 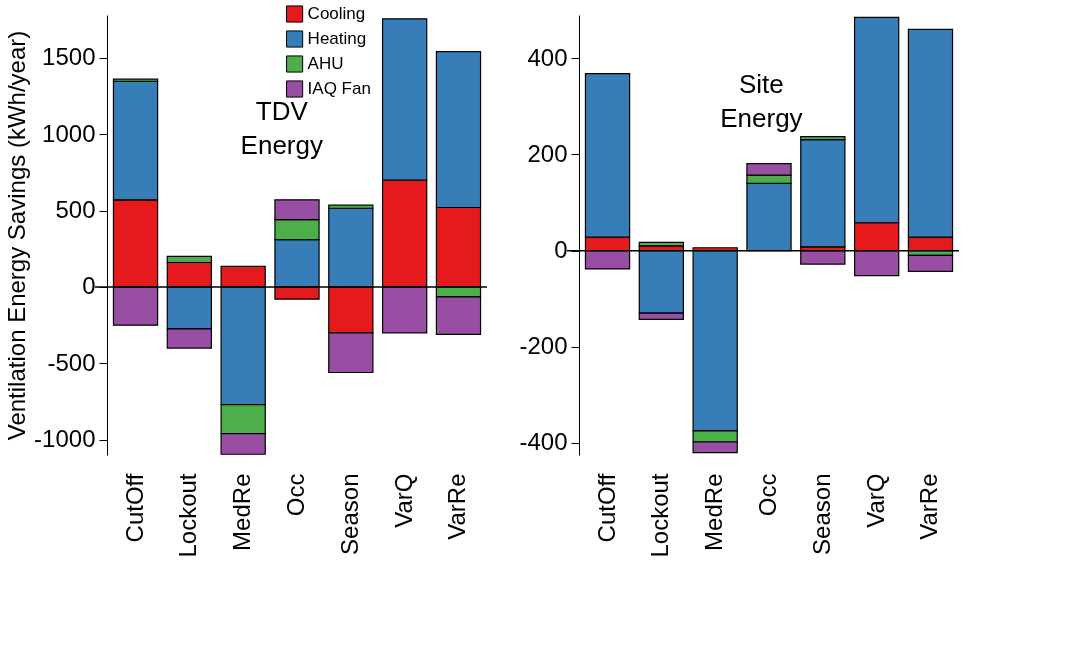 What do you see at coordinates (325, 63) in the screenshot?
I see `legend-label: AHU` at bounding box center [325, 63].